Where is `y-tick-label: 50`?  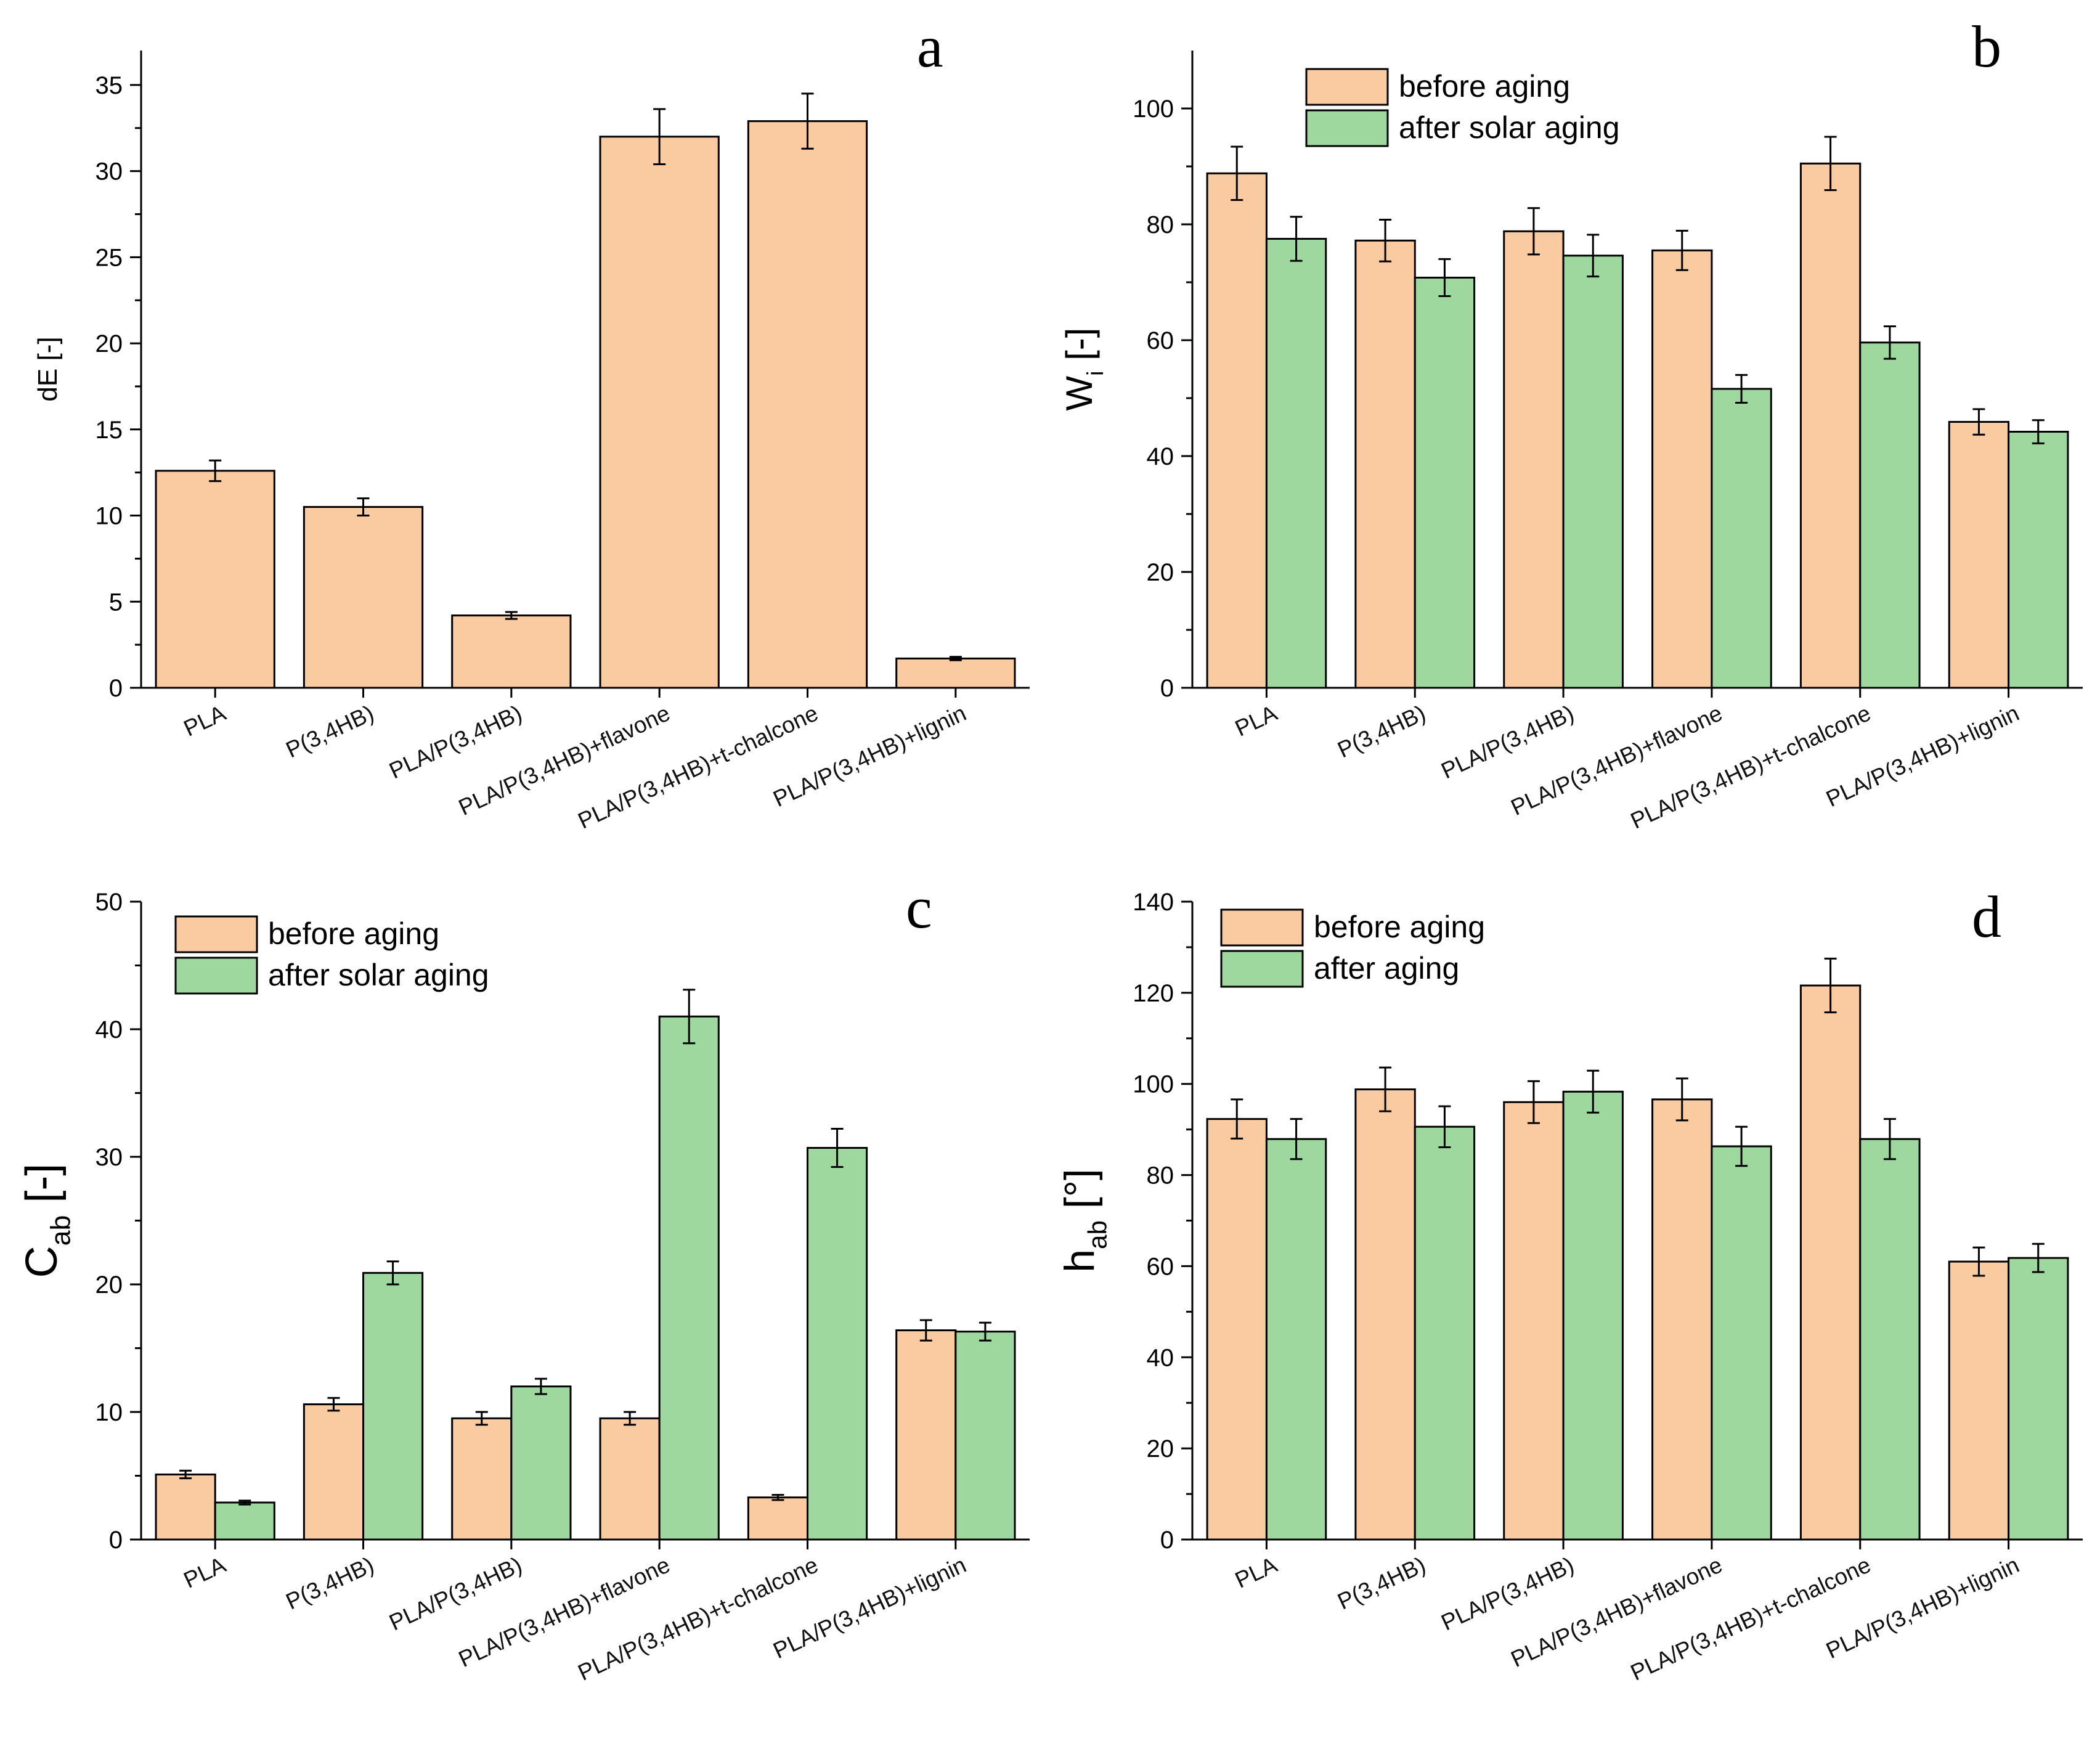 y-tick-label: 50 is located at coordinates (109, 903).